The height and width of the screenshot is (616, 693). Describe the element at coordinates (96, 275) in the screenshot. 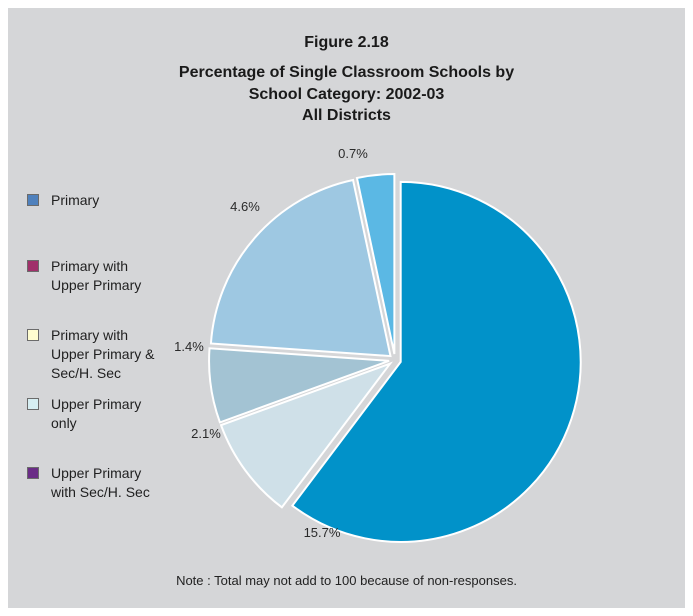

I see `legend-label-primary-upper: Primary with Upper Primary` at that location.